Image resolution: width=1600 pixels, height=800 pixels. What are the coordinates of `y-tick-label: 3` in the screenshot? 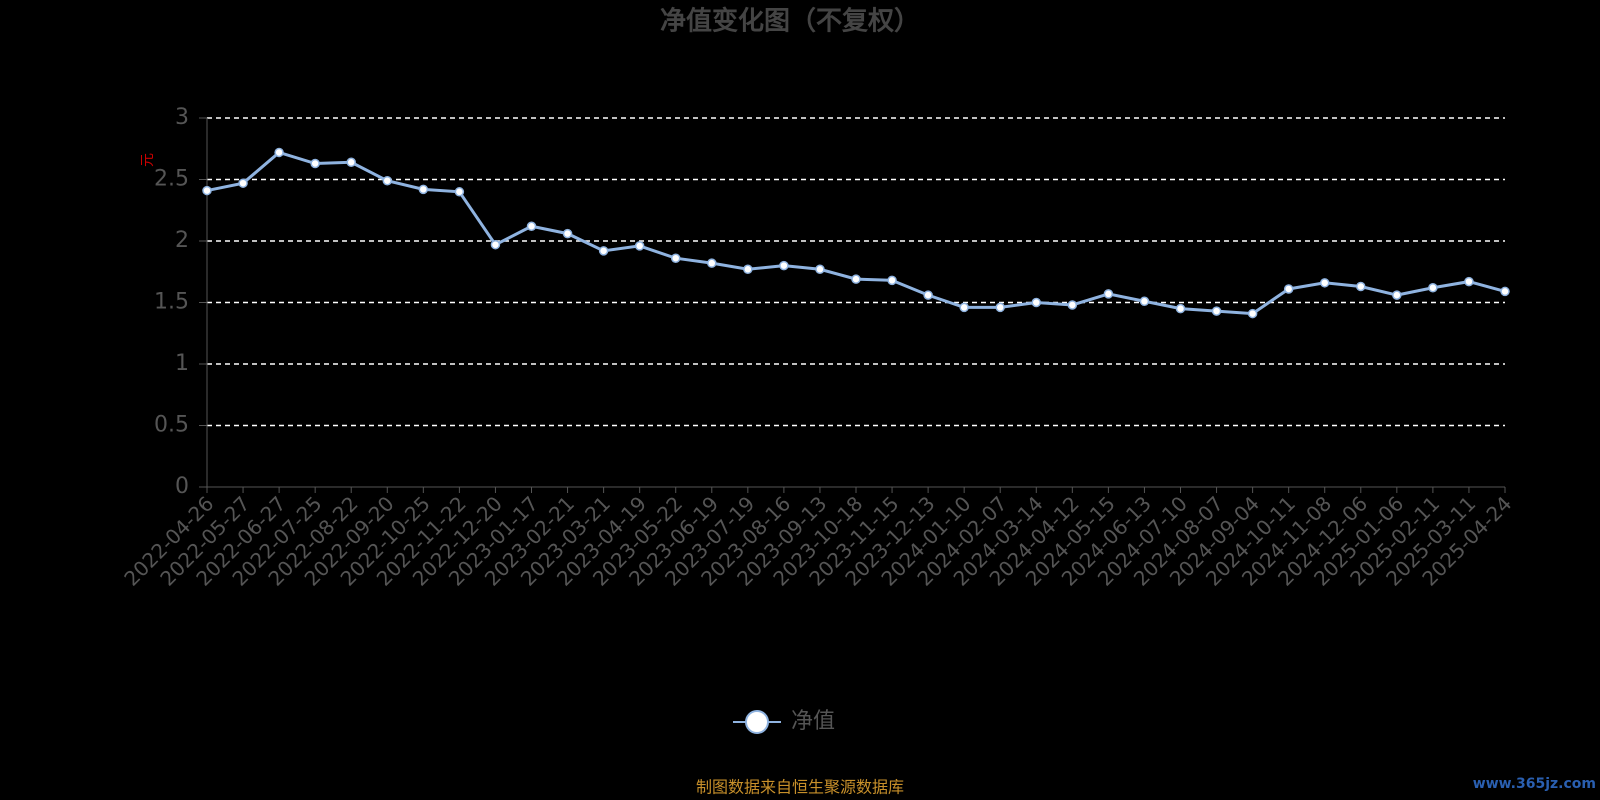 It's located at (182, 117).